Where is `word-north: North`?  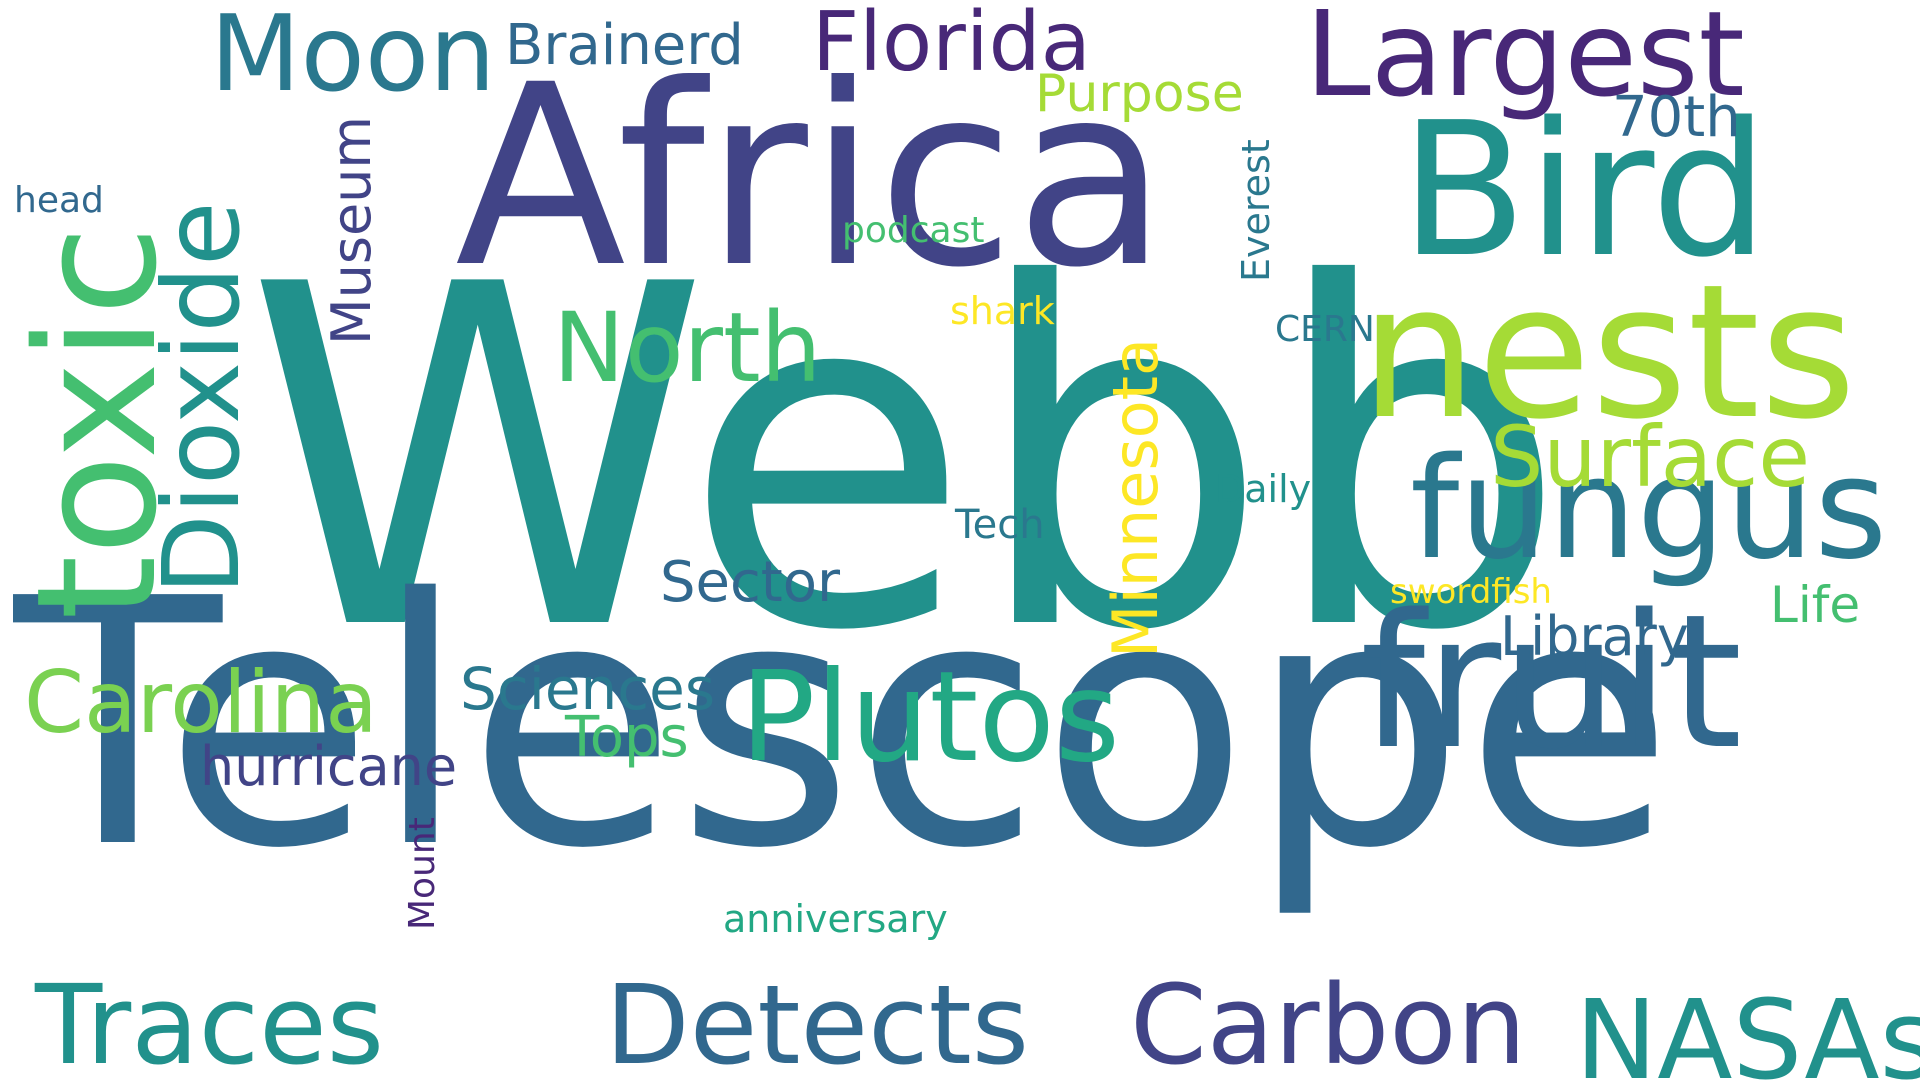 word-north: North is located at coordinates (687, 348).